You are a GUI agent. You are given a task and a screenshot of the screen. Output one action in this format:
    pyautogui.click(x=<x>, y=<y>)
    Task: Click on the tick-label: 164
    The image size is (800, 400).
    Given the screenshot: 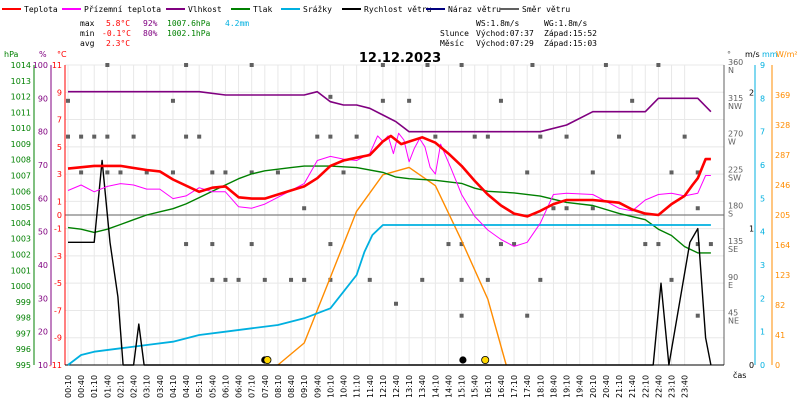 What is the action you would take?
    pyautogui.click(x=782, y=245)
    